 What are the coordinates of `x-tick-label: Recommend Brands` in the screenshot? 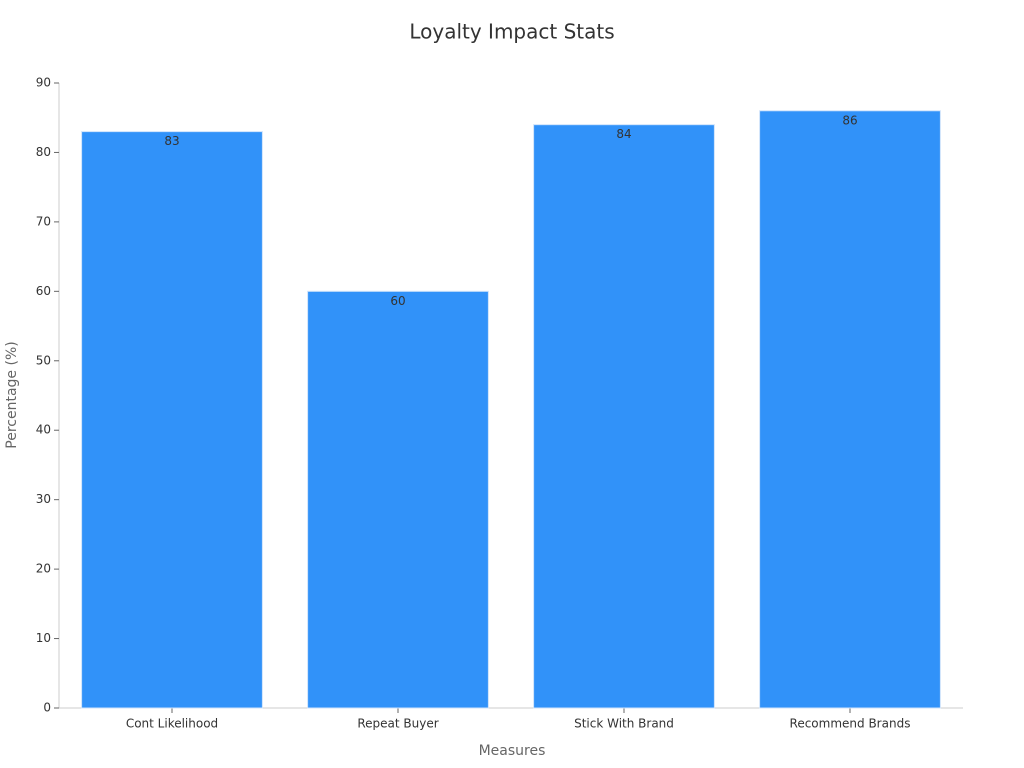 It's located at (850, 724).